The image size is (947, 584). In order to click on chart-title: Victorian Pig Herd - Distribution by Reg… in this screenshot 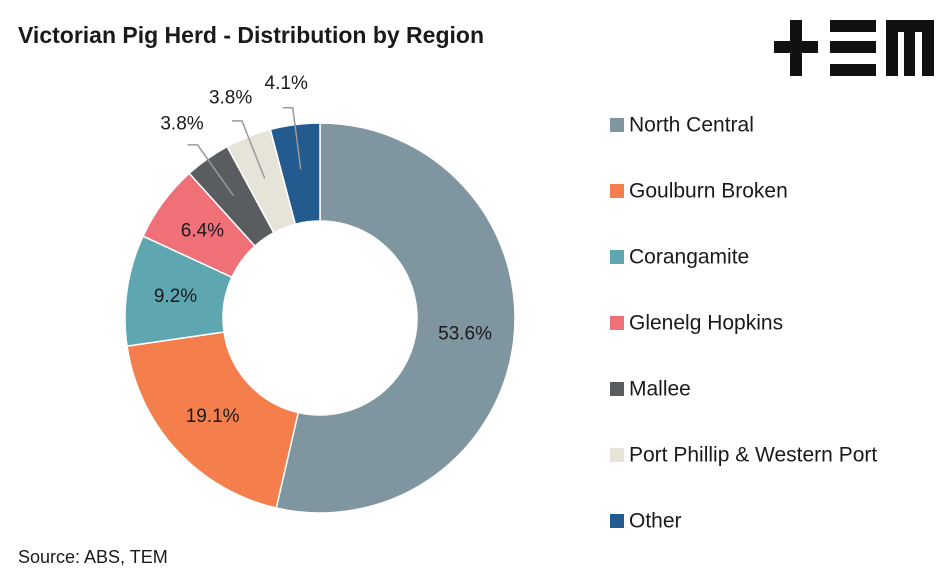, I will do `click(251, 35)`.